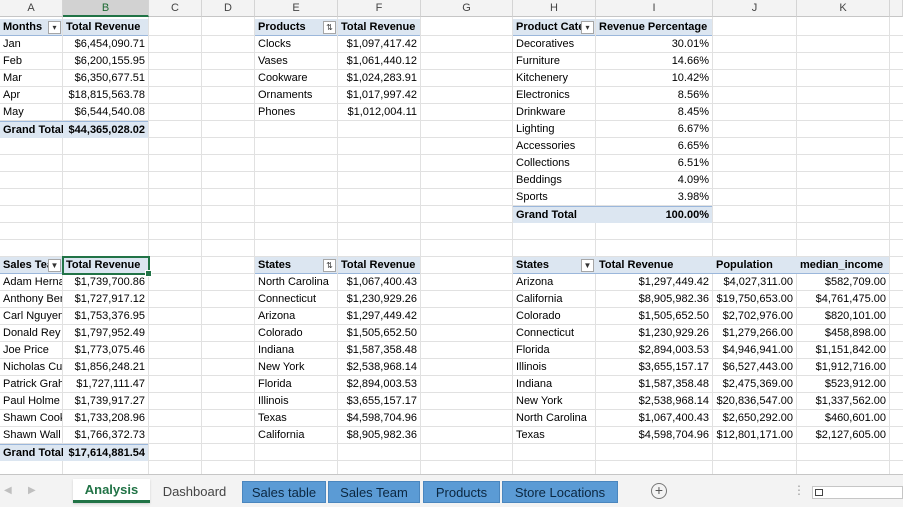 Image resolution: width=903 pixels, height=507 pixels. Describe the element at coordinates (32, 299) in the screenshot. I see `pivot-sales-team-label: Anthony Ber` at that location.